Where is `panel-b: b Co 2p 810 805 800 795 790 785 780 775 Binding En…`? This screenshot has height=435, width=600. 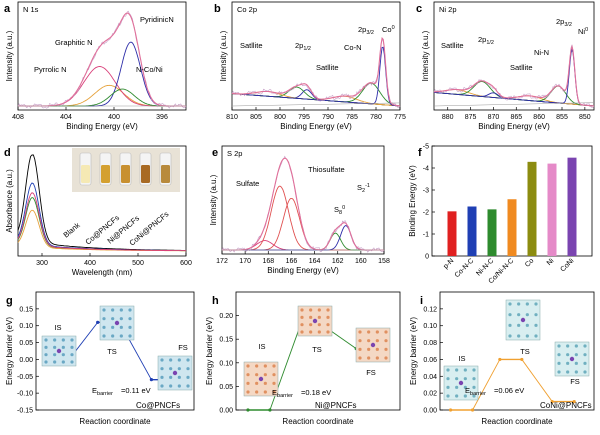 panel-b: b Co 2p 810 805 800 795 790 785 780 775 Binding En… is located at coordinates (310, 66).